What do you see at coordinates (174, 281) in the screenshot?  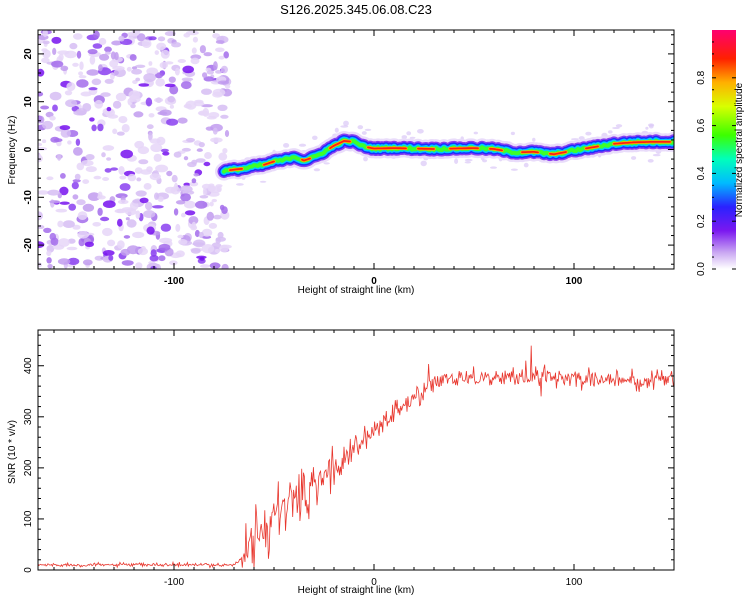 I see `x-tick-label: -100` at bounding box center [174, 281].